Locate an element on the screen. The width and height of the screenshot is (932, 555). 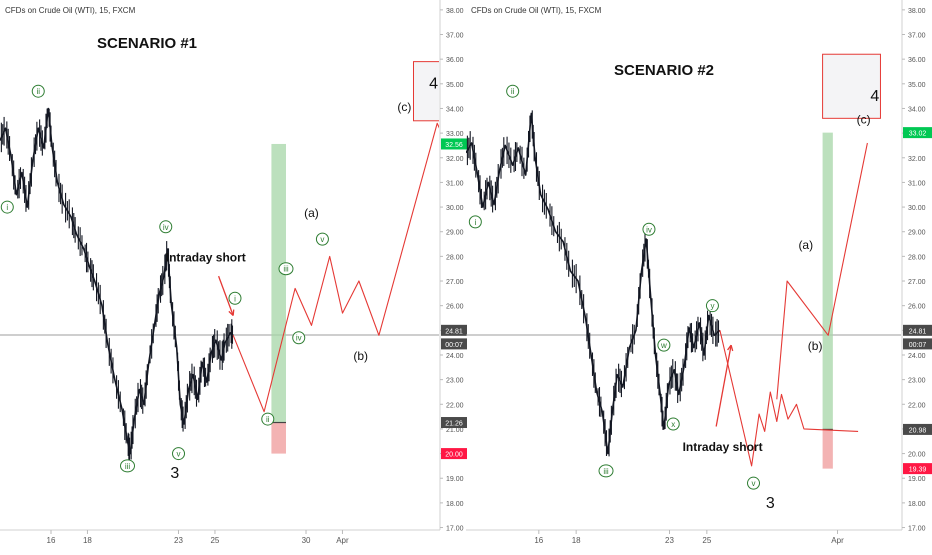
x-tick-label: Apr is located at coordinates (342, 540).